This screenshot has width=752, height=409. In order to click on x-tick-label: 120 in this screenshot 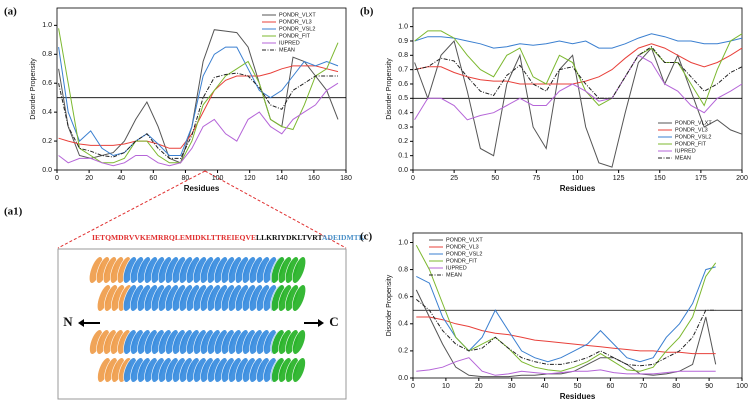, I will do `click(250, 178)`.